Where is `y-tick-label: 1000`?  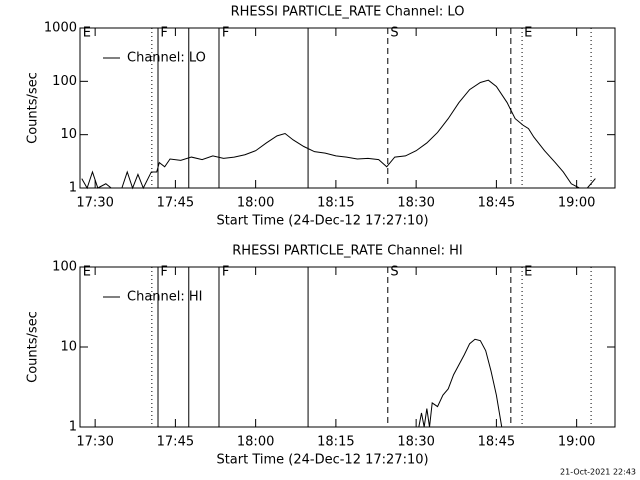 y-tick-label: 1000 is located at coordinates (60, 28).